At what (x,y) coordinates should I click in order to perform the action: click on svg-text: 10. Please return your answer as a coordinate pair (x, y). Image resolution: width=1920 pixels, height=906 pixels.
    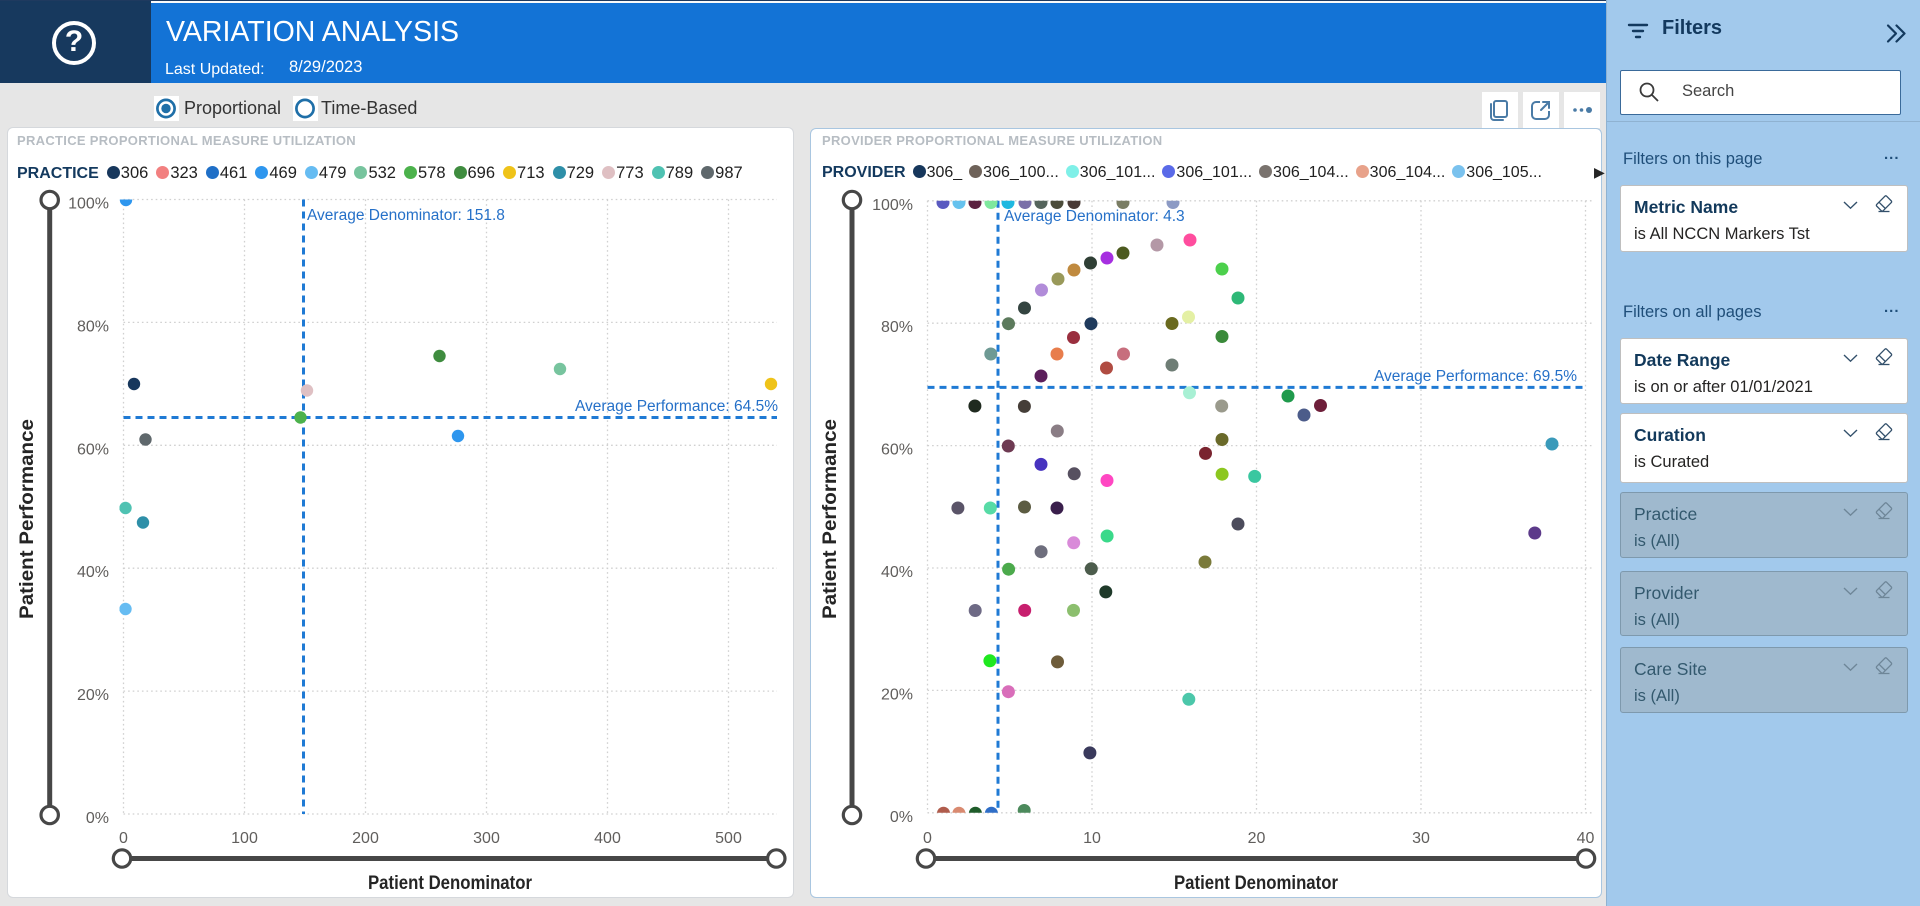
    Looking at the image, I should click on (1092, 838).